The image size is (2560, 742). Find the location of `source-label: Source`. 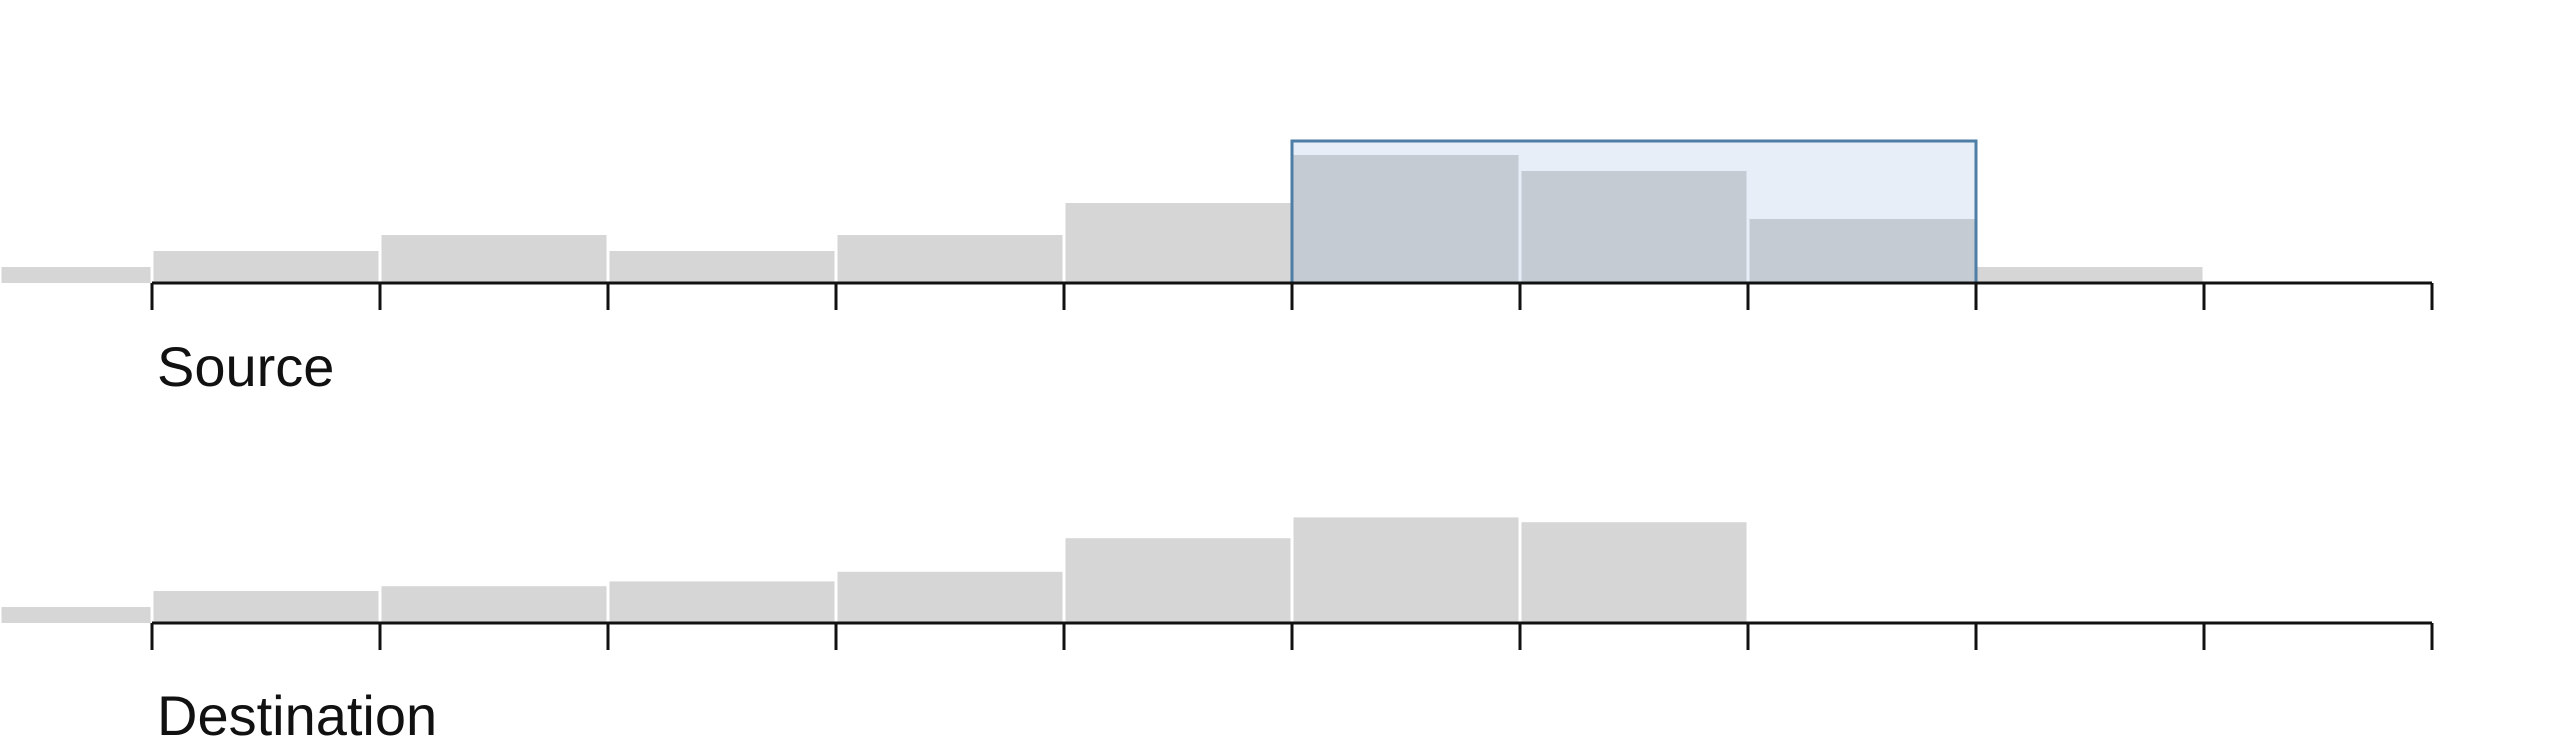

source-label: Source is located at coordinates (245, 366).